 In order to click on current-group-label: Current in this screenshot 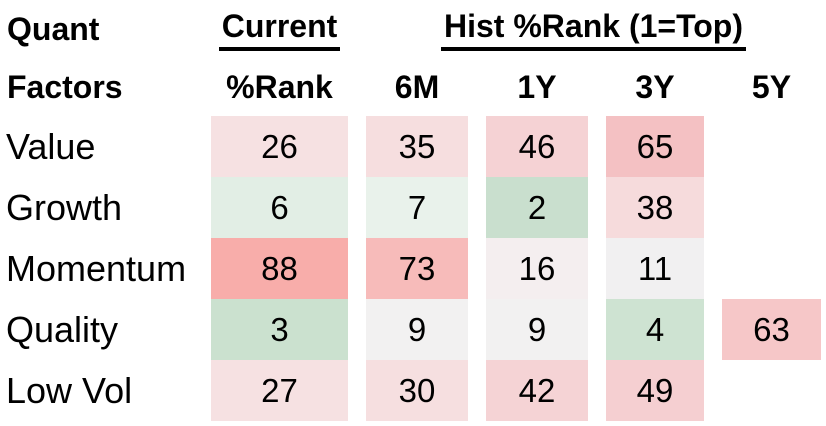, I will do `click(279, 29)`.